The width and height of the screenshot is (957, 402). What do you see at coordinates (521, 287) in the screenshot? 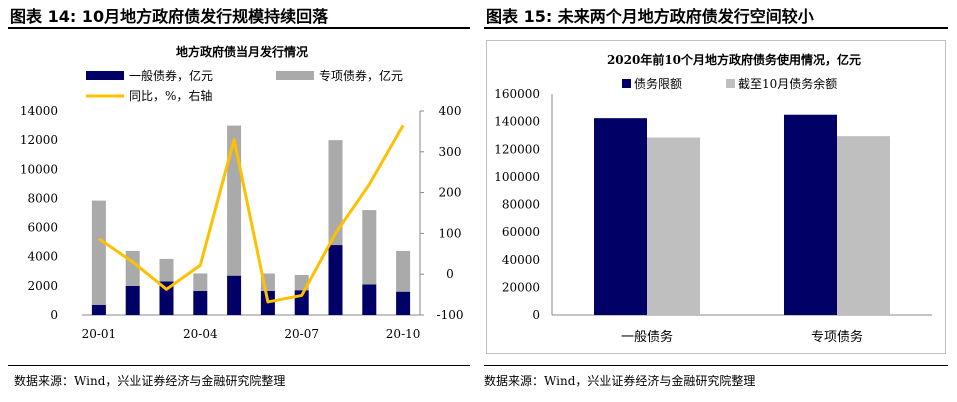
I see `y-tick-label: 20000` at bounding box center [521, 287].